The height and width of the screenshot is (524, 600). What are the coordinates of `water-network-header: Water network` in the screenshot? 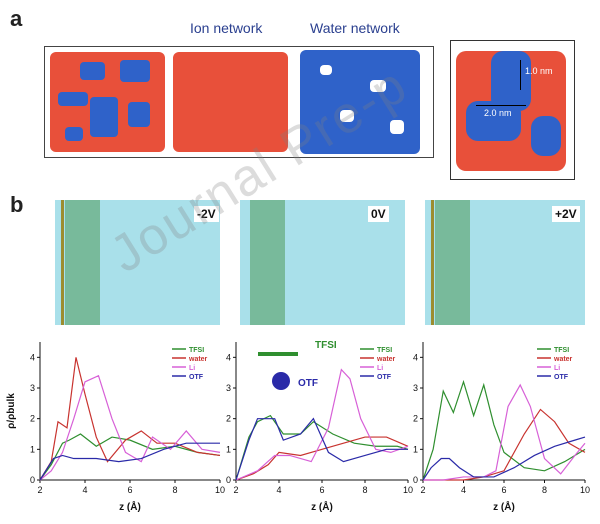 It's located at (355, 28).